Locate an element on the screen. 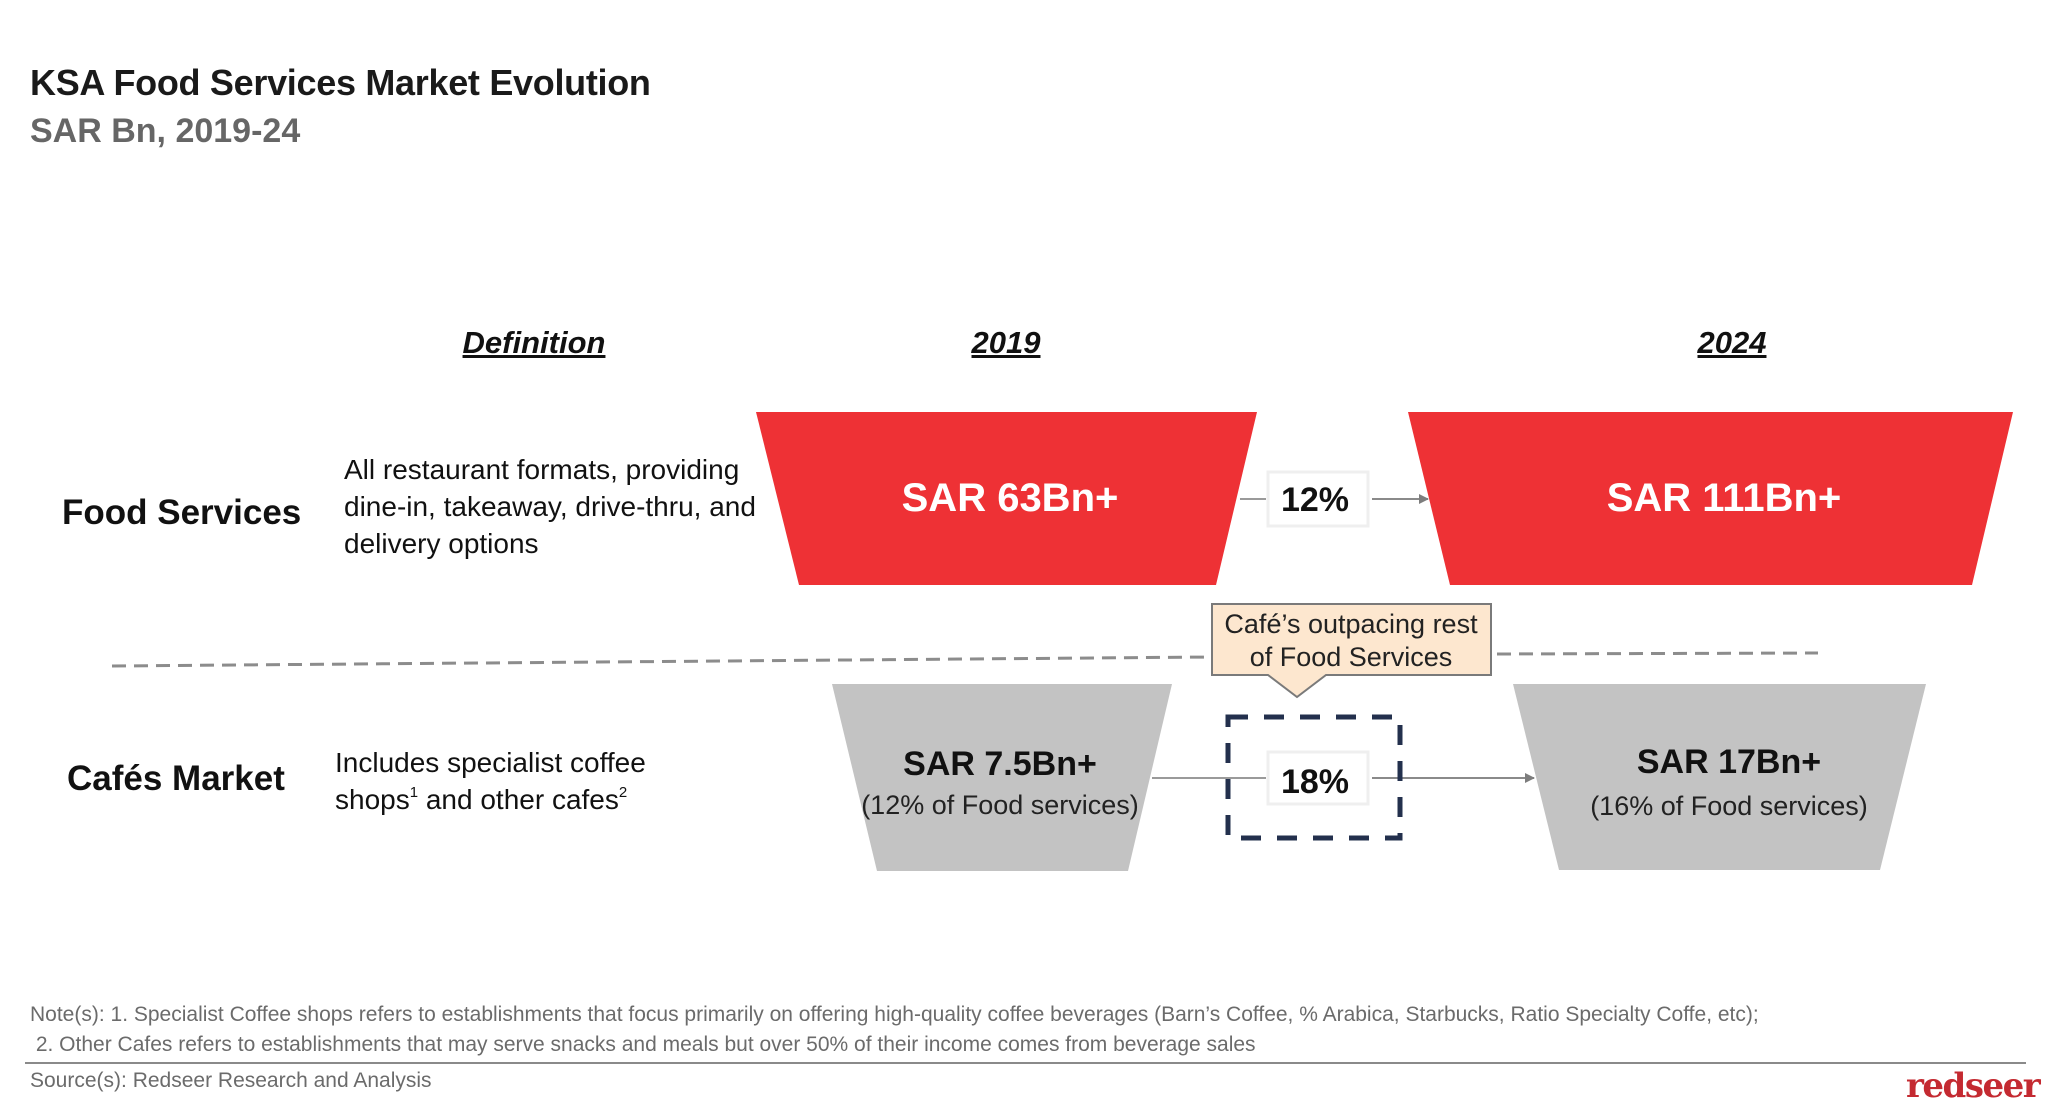 Image resolution: width=2048 pixels, height=1110 pixels. row-label-cafes-market: Cafés Market is located at coordinates (176, 778).